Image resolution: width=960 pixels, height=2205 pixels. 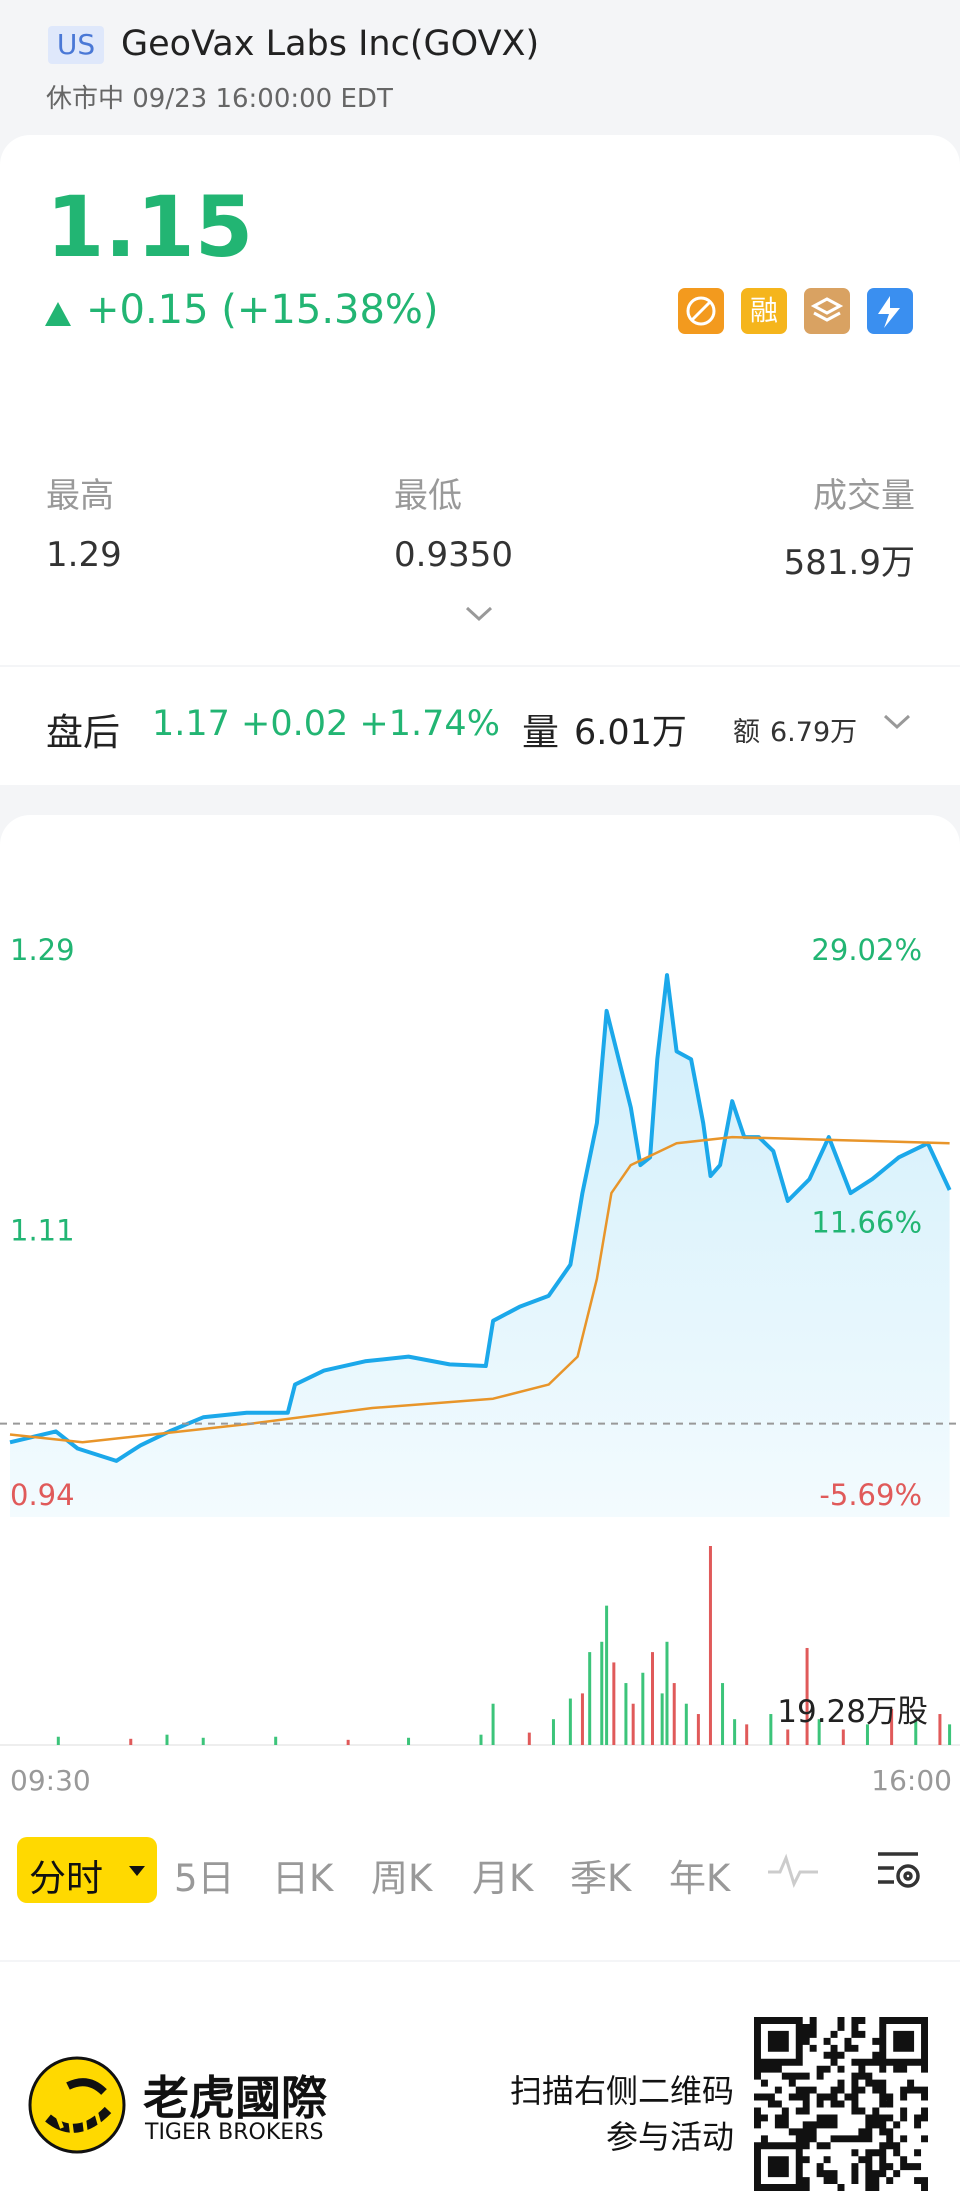 What do you see at coordinates (303, 1878) in the screenshot?
I see `period-tab: 日K` at bounding box center [303, 1878].